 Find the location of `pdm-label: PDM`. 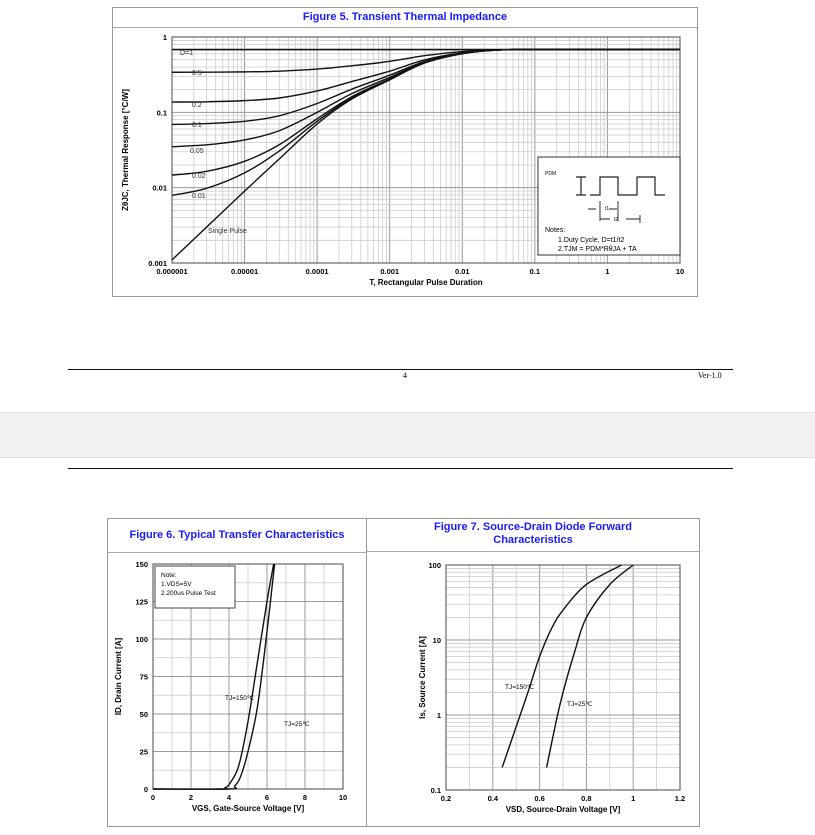

pdm-label: PDM is located at coordinates (550, 174).